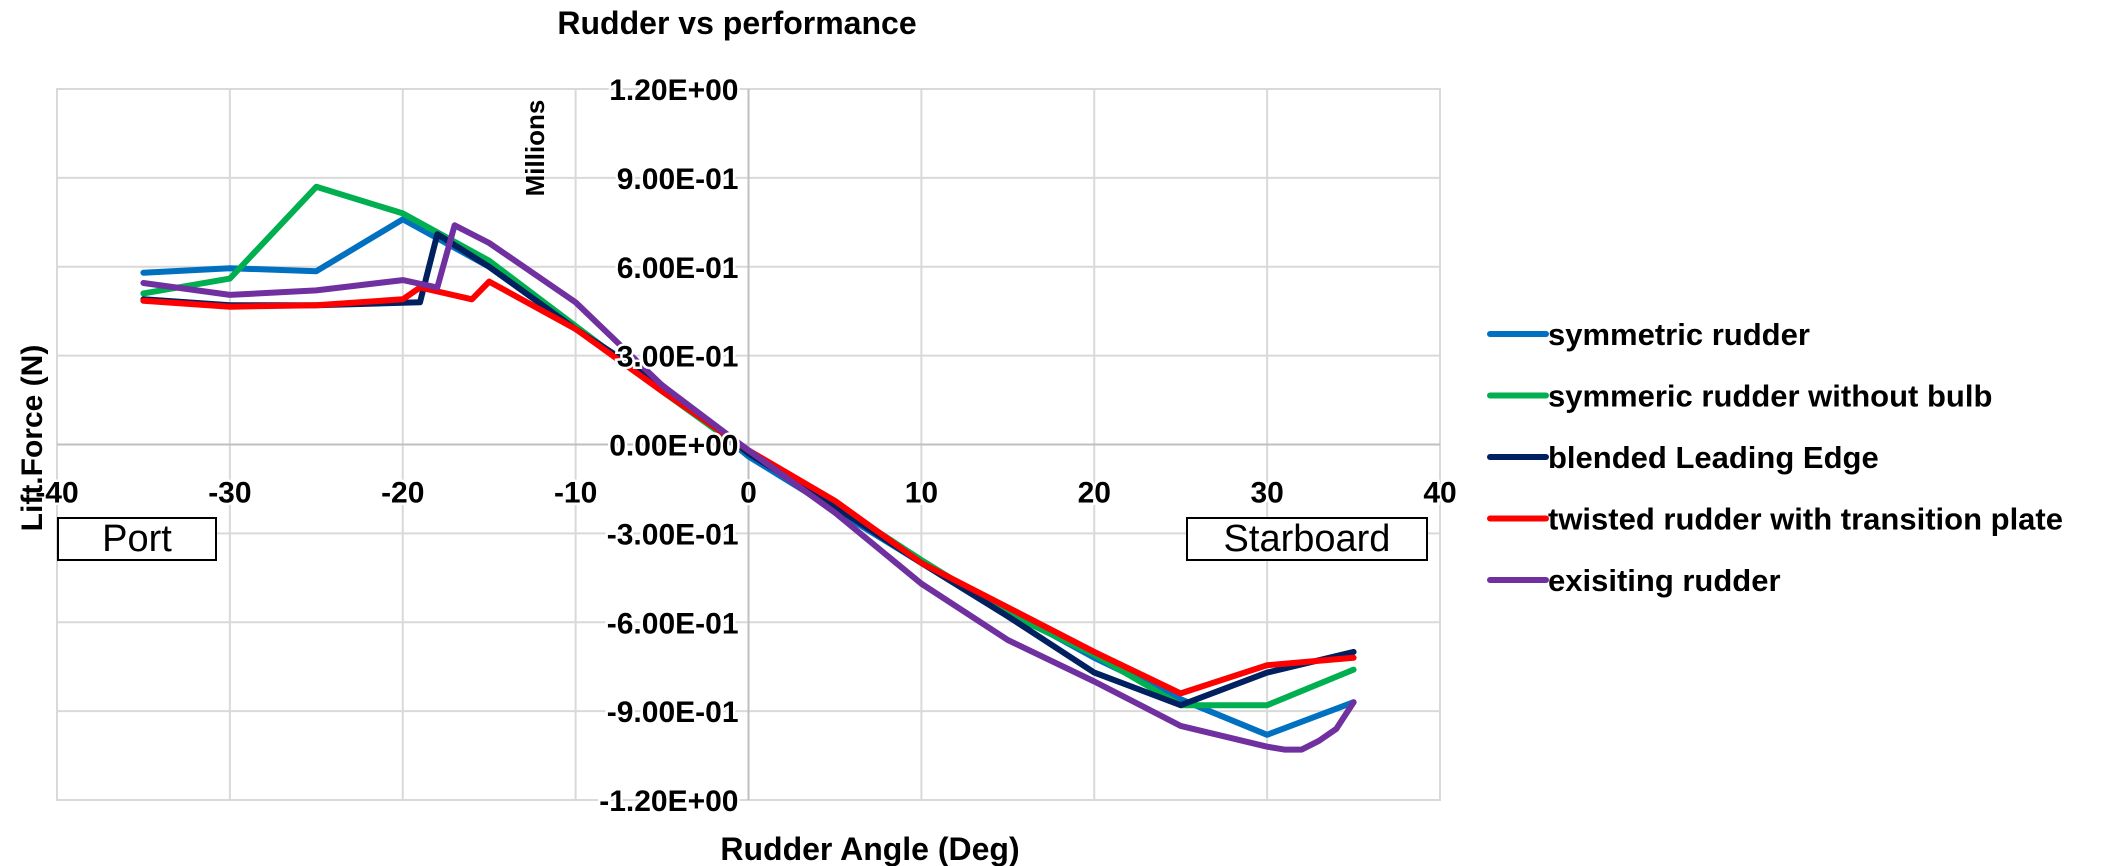 This screenshot has height=866, width=2113. What do you see at coordinates (869, 848) in the screenshot?
I see `x-axis-title: Rudder Angle (Deg)` at bounding box center [869, 848].